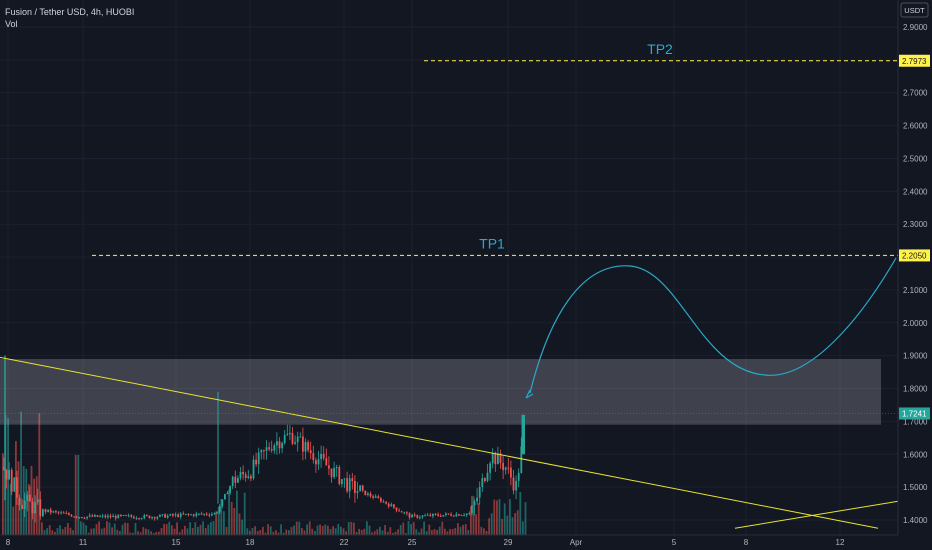 The height and width of the screenshot is (550, 932). I want to click on volume-bars, so click(264, 473).